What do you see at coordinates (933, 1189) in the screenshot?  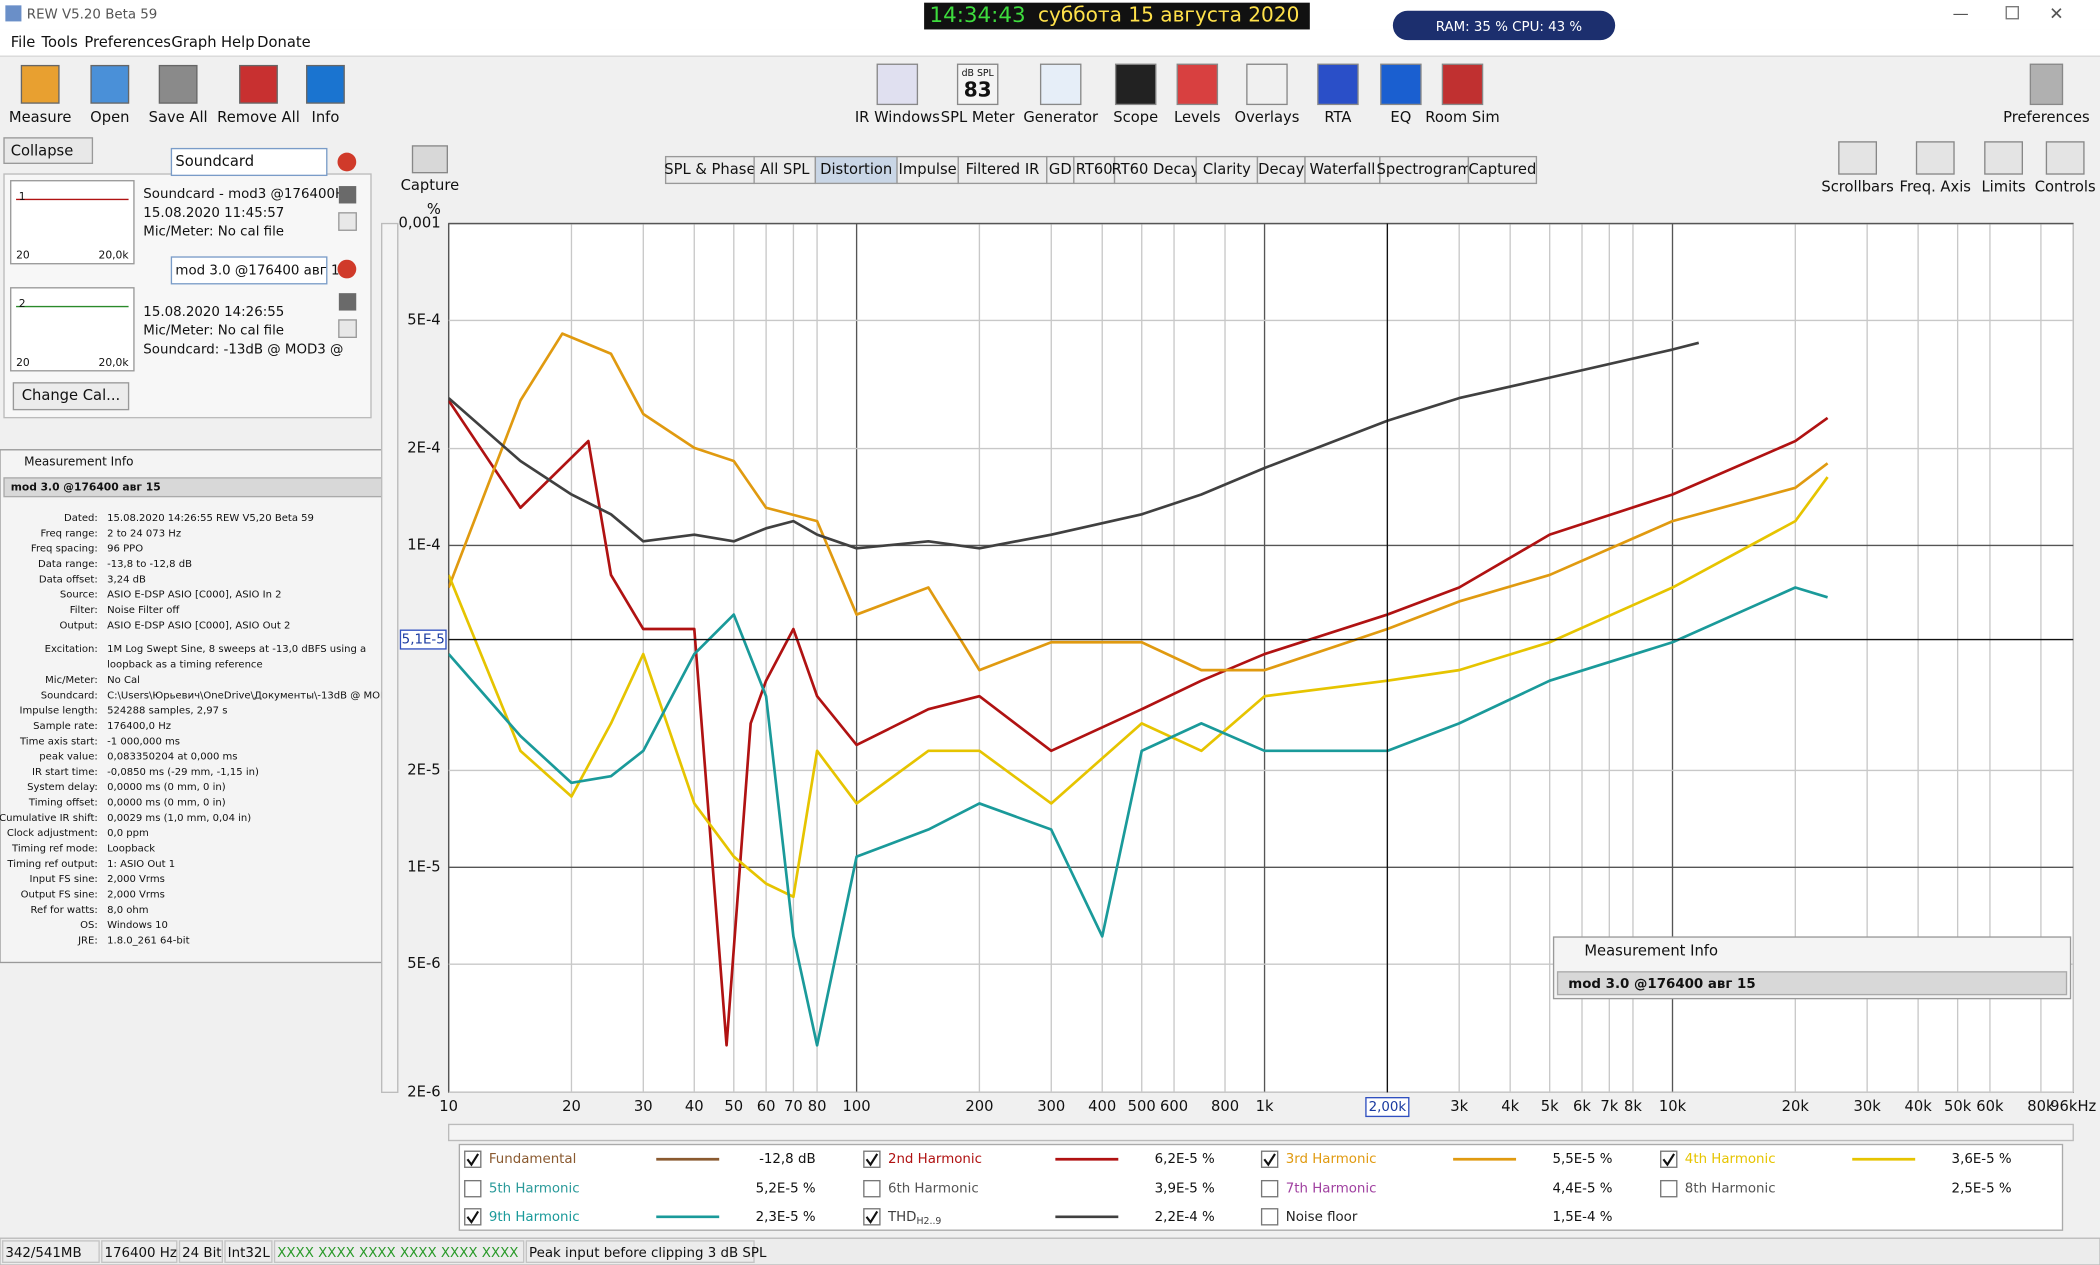 I see `legend-name: 6th Harmonic` at bounding box center [933, 1189].